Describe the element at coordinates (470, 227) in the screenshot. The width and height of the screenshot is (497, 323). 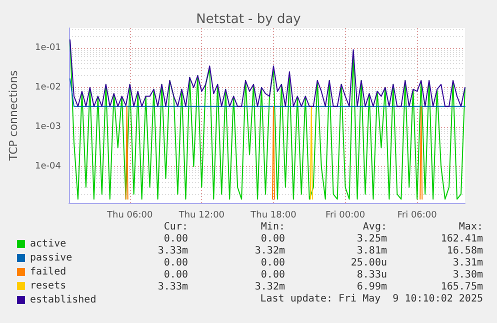
I see `text: Max:` at that location.